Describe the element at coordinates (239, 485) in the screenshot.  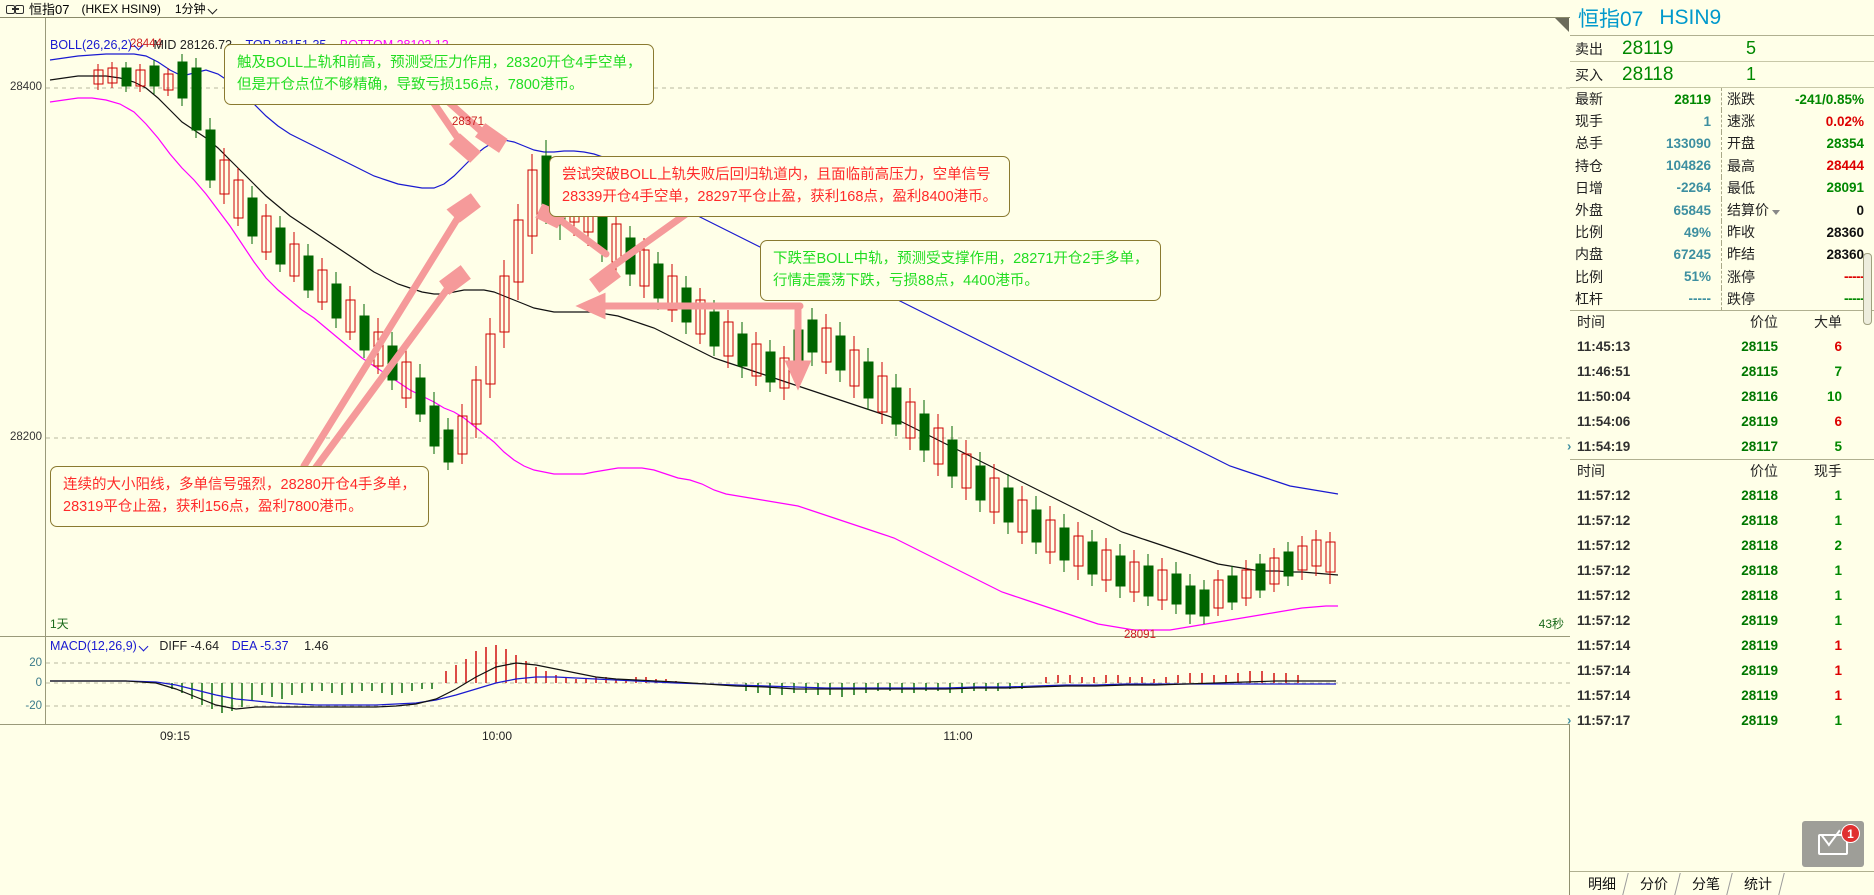
I see `annotation-4-line1: 连续的大小阳线，多单信号强烈，28280开仓4手多单，` at that location.